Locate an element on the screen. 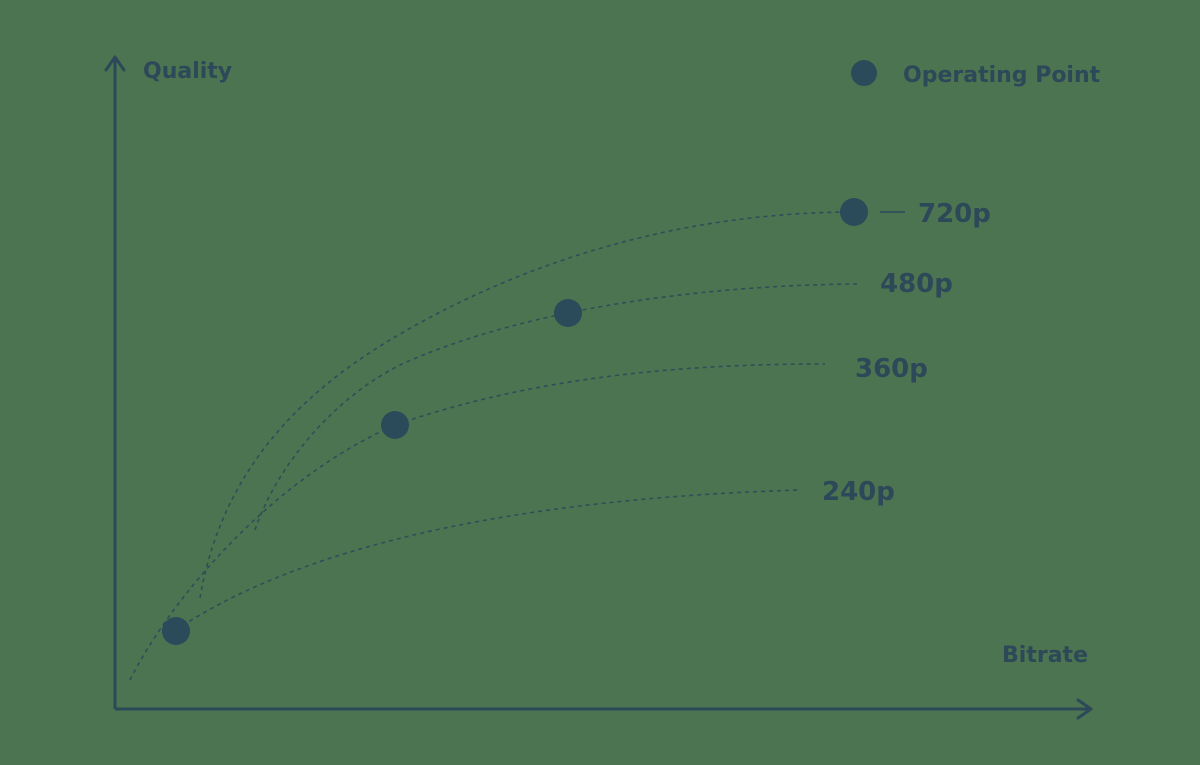 The height and width of the screenshot is (765, 1200). y-axis-arrow is located at coordinates (115, 63).